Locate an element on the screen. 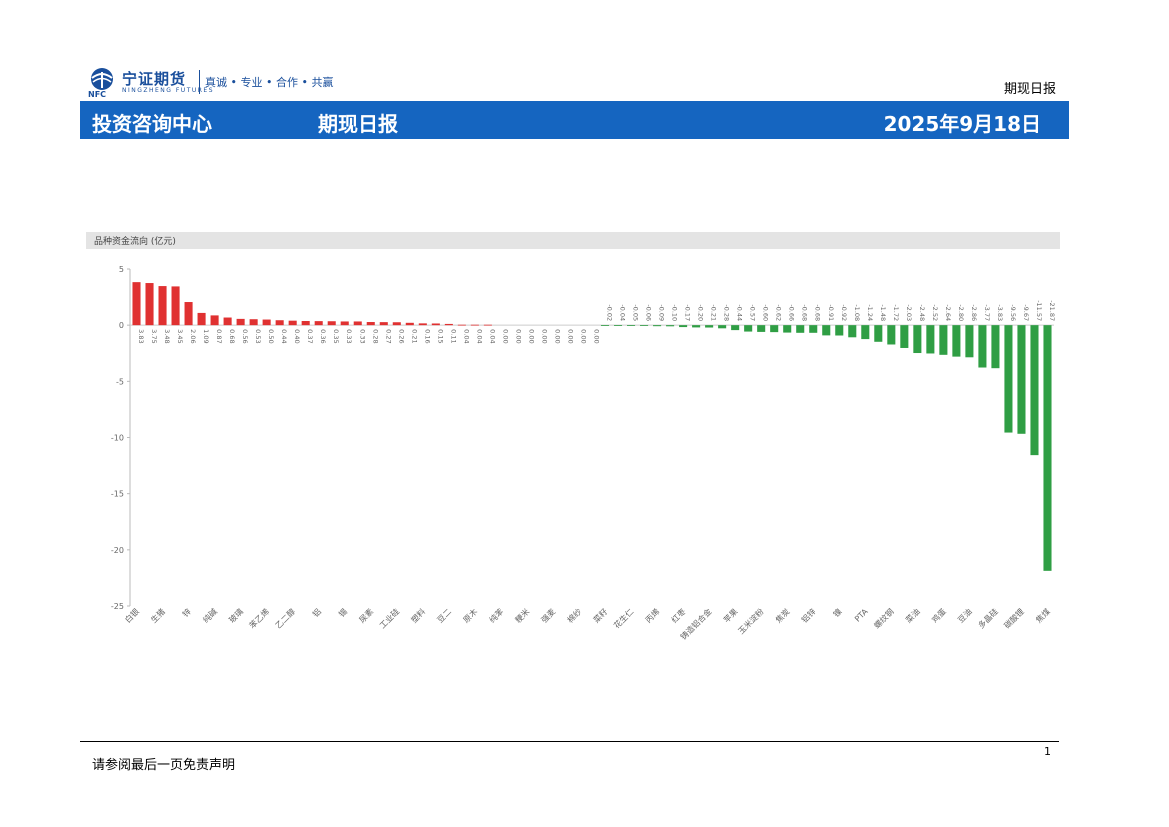  header-doc-type: 期现日报 is located at coordinates (1029, 89).